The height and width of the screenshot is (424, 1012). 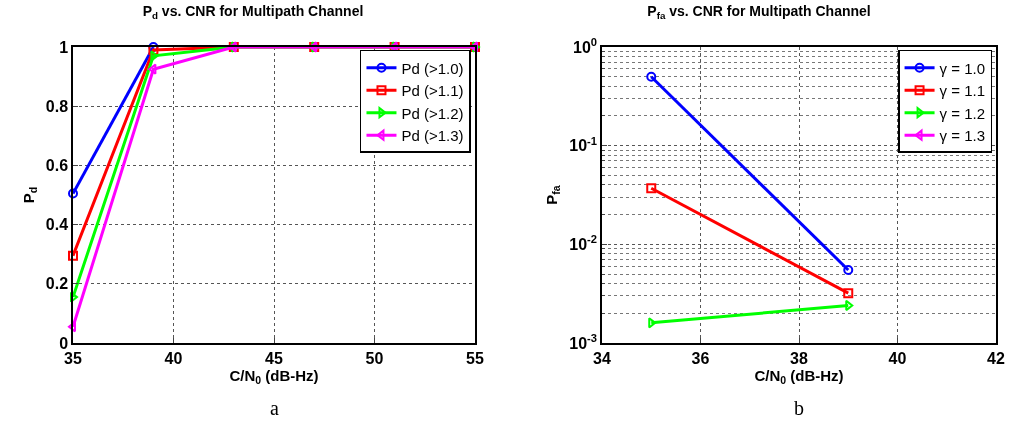 What do you see at coordinates (962, 68) in the screenshot?
I see `legend-label: γ = 1.0` at bounding box center [962, 68].